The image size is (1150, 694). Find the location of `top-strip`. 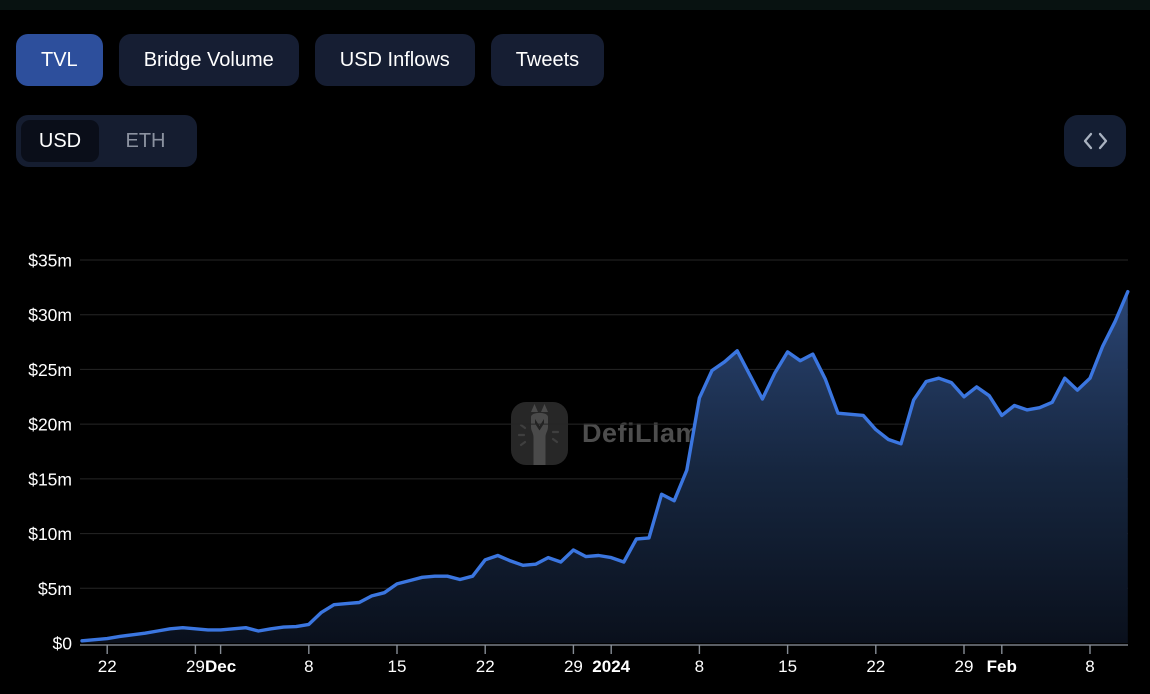

top-strip is located at coordinates (575, 5).